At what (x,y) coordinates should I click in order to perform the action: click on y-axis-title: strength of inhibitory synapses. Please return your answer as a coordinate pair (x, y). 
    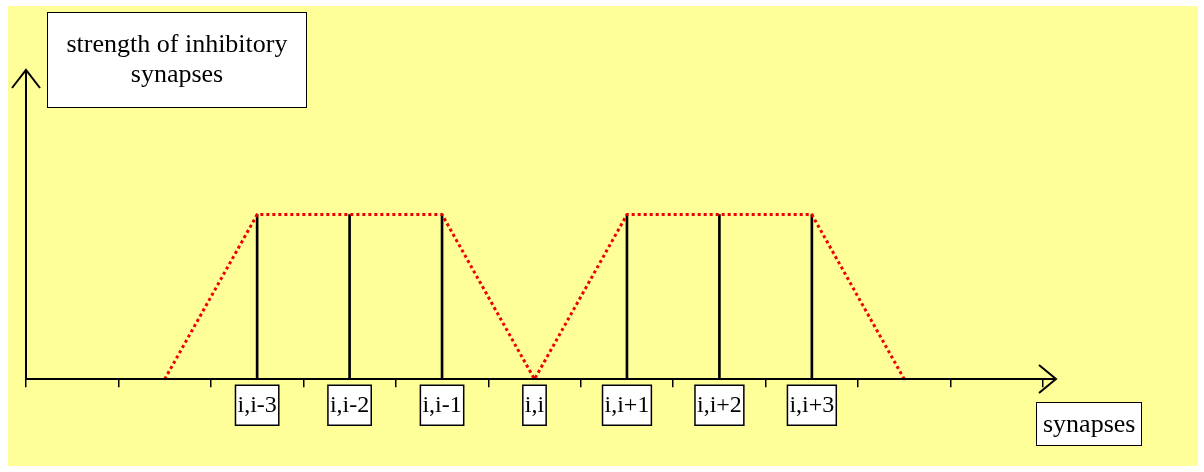
    Looking at the image, I should click on (177, 60).